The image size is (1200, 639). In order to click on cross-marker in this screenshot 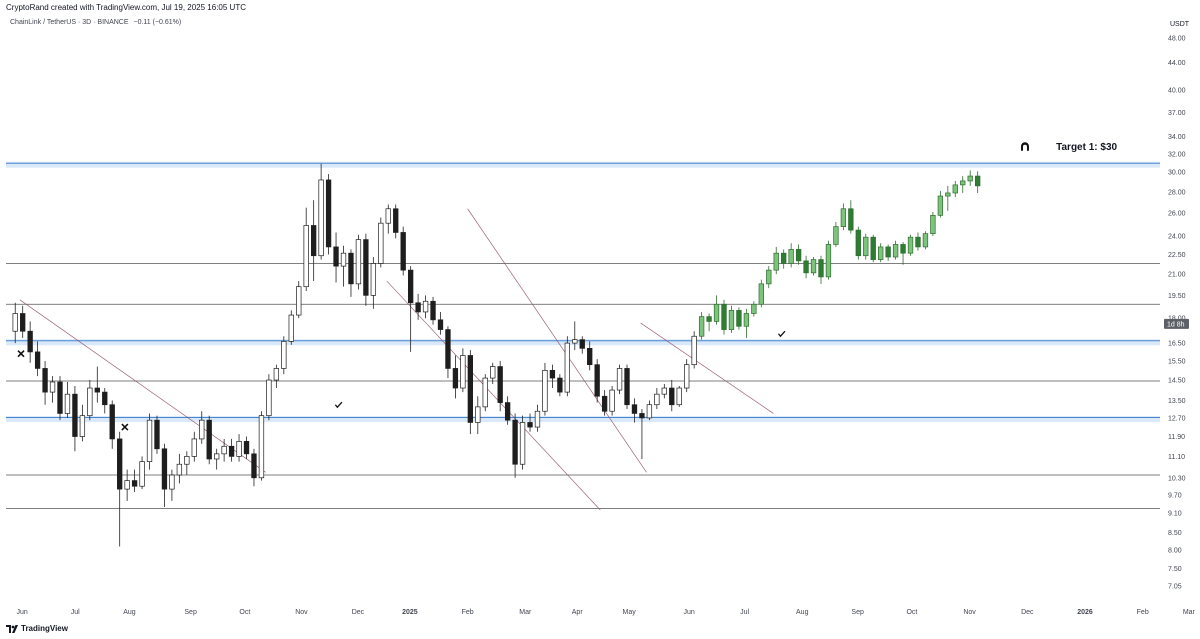, I will do `click(125, 427)`.